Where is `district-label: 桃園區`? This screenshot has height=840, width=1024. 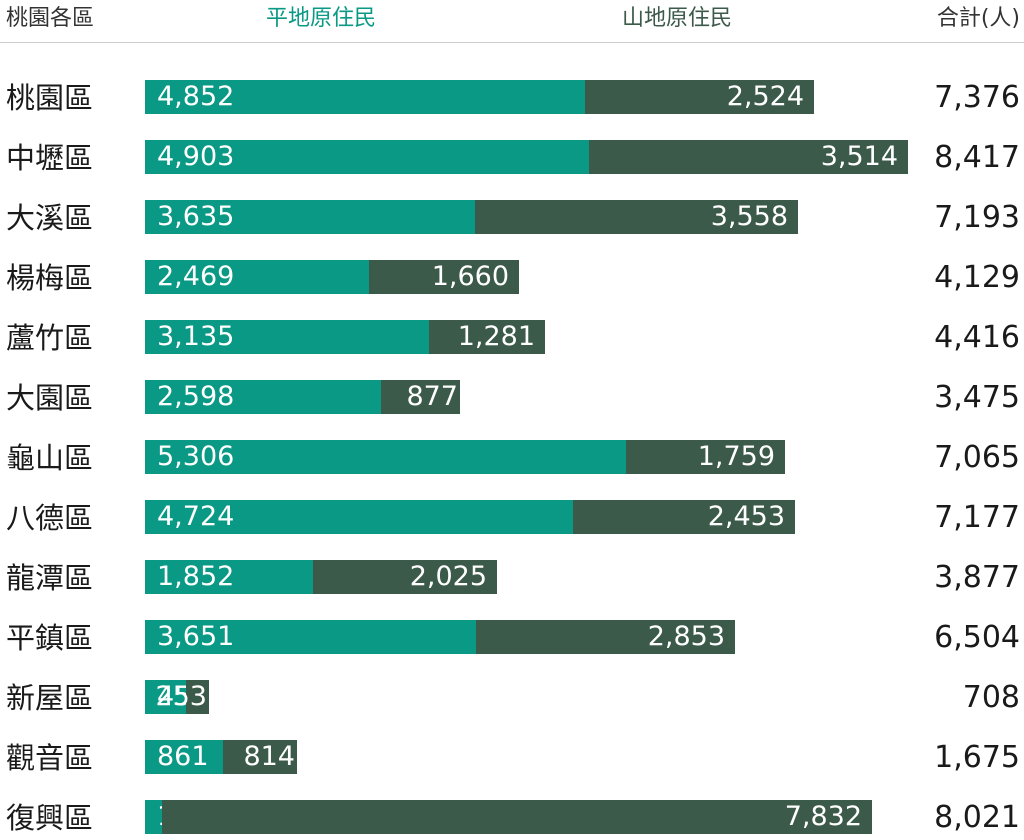 district-label: 桃園區 is located at coordinates (50, 98).